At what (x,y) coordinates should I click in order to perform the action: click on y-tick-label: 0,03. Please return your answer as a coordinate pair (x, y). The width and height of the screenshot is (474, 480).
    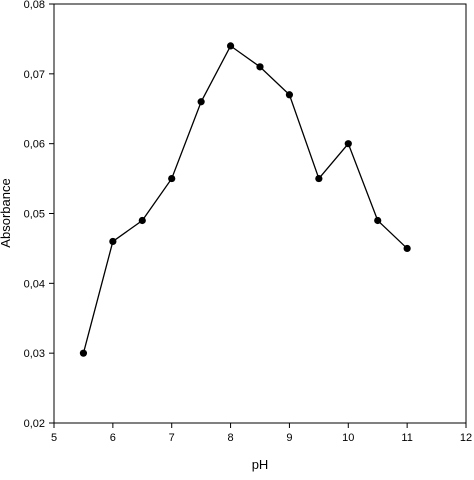
    Looking at the image, I should click on (34, 354).